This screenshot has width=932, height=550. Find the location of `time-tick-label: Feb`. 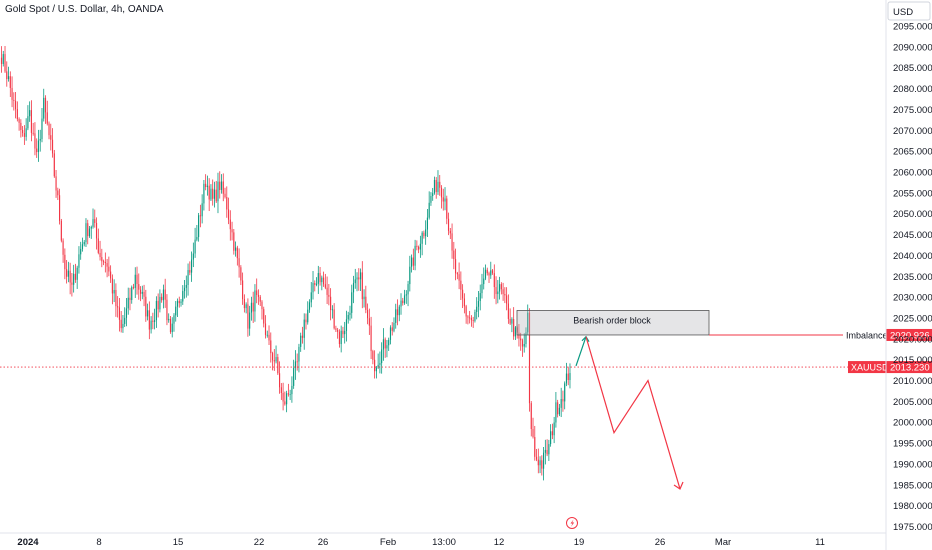

time-tick-label: Feb is located at coordinates (388, 542).